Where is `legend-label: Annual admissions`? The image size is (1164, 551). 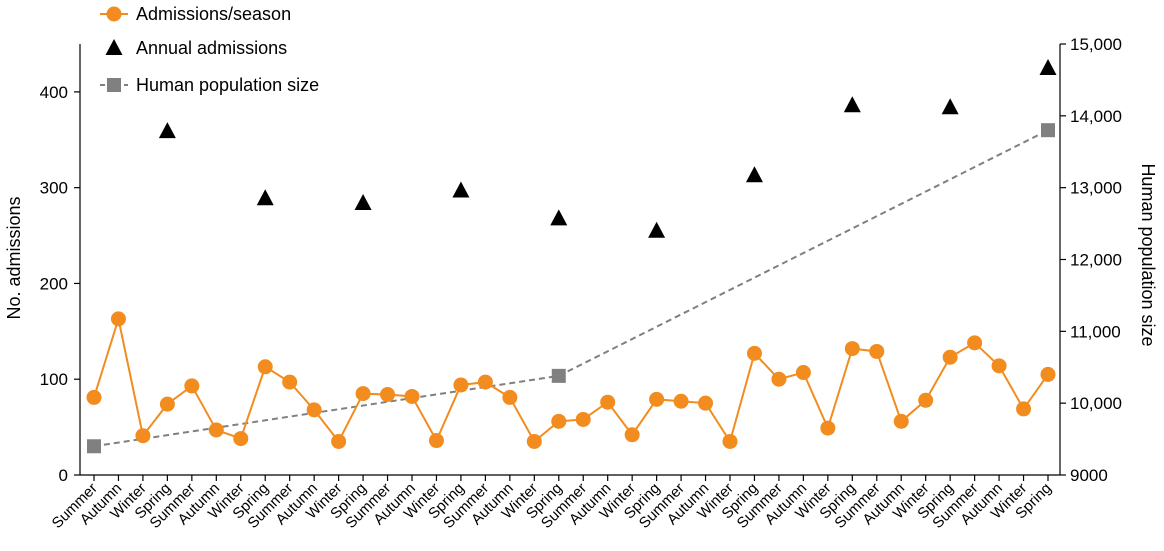
legend-label: Annual admissions is located at coordinates (211, 48).